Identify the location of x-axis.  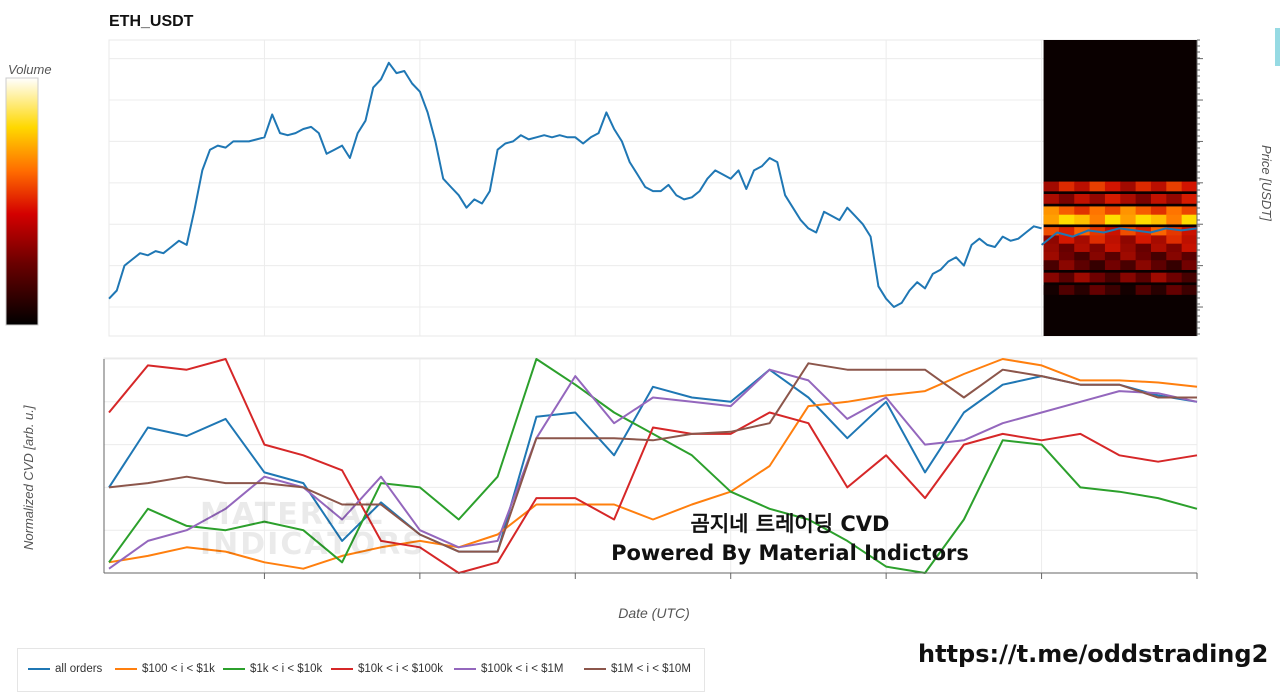
(651, 575).